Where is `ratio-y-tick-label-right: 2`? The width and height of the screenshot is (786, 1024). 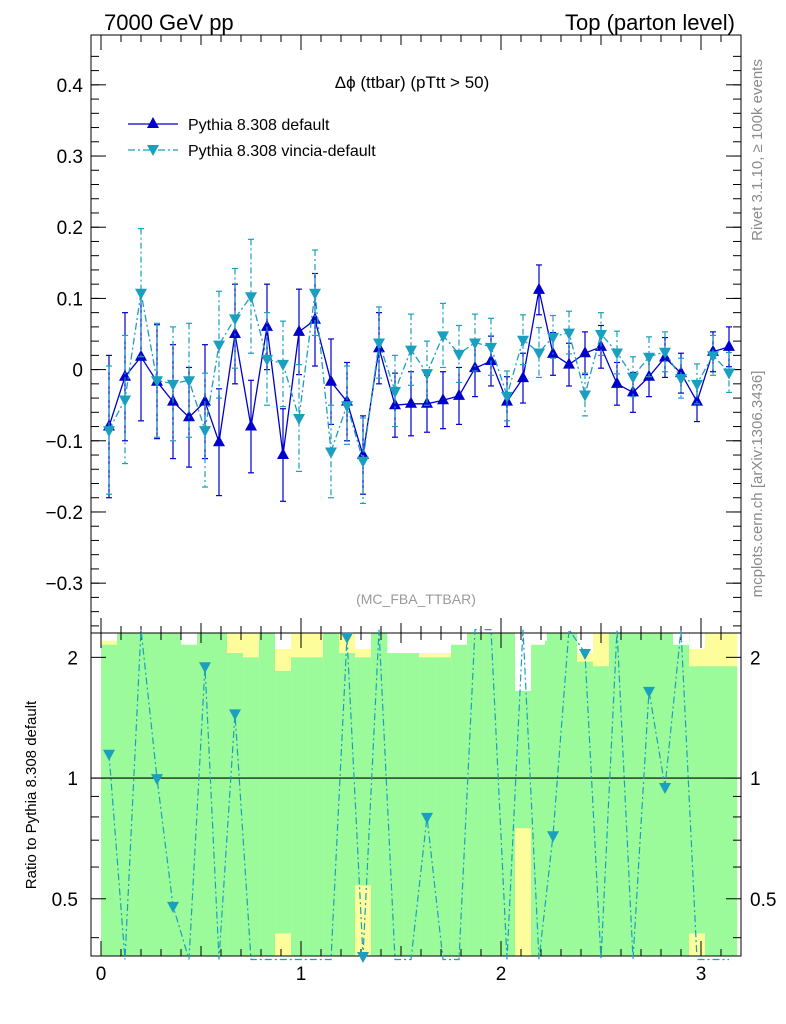 ratio-y-tick-label-right: 2 is located at coordinates (755, 658).